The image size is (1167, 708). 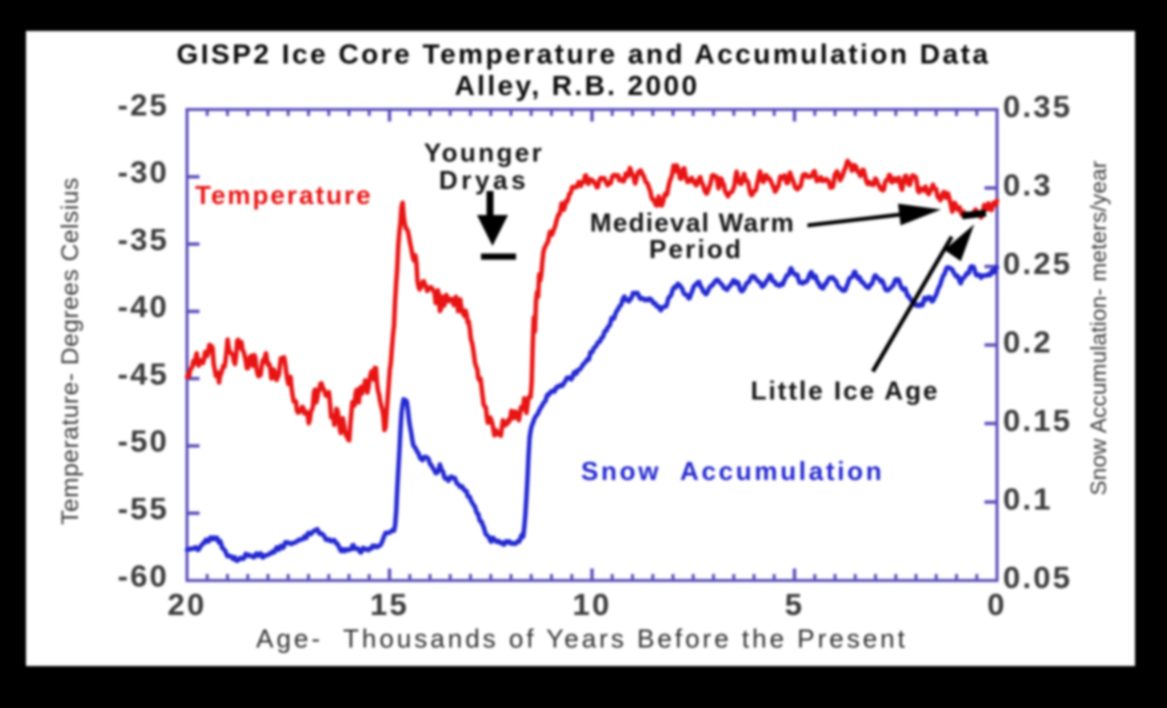 I want to click on svg-text: -40, so click(x=143, y=306).